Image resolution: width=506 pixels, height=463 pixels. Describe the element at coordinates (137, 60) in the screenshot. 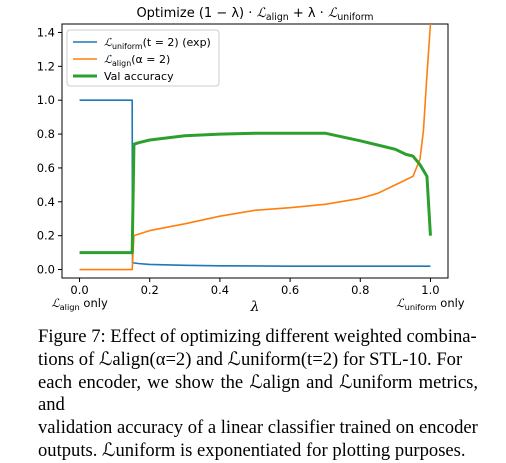

I see `legend-label: ℒalign​(α = 2)` at that location.